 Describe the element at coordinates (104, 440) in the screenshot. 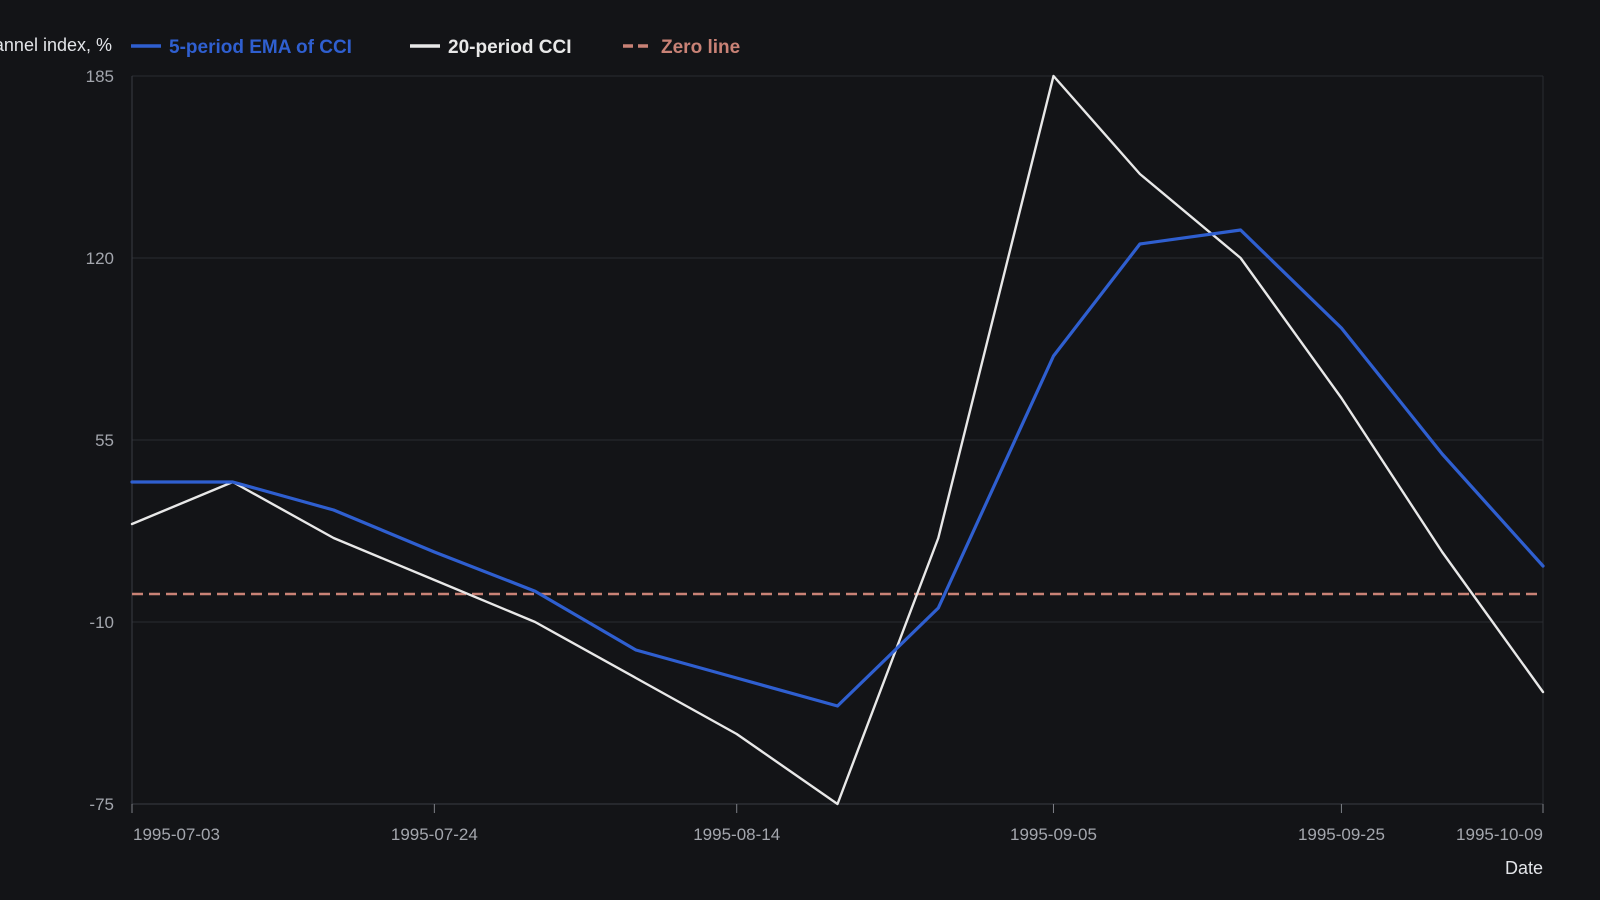

I see `y-tick-label: 55` at that location.